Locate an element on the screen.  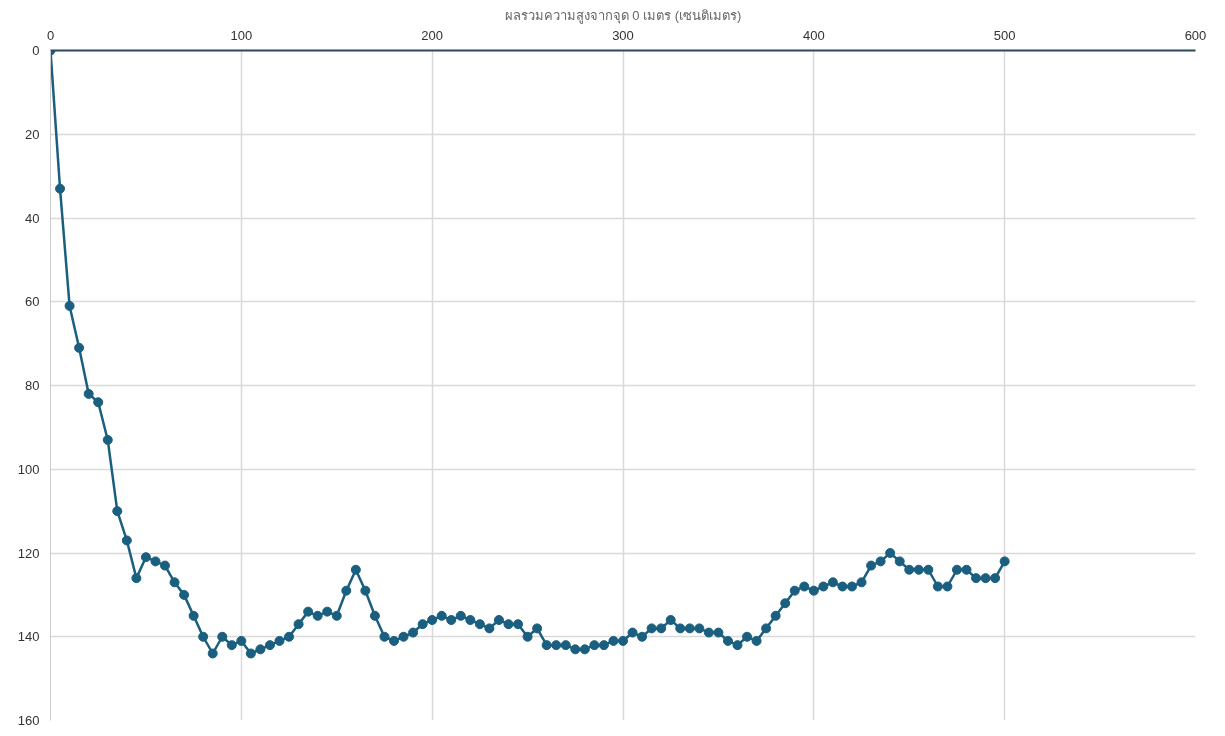
x-tick-label: 500 is located at coordinates (1004, 35).